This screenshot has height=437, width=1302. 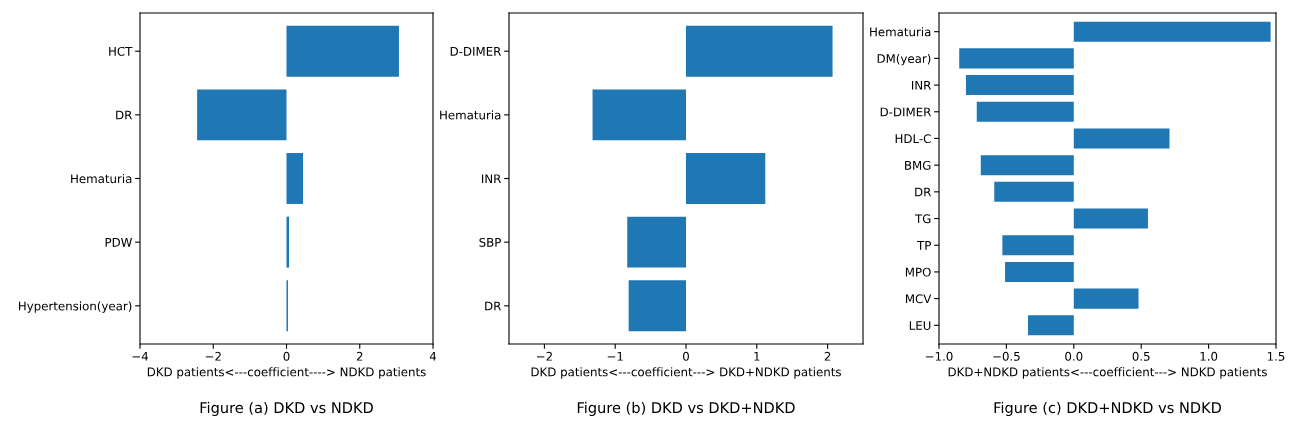 What do you see at coordinates (140, 356) in the screenshot?
I see `x-tick-label: −4` at bounding box center [140, 356].